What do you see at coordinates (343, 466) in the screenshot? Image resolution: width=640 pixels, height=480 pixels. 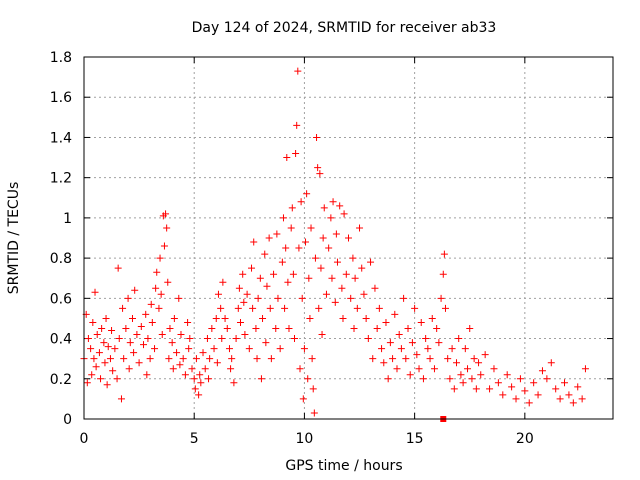 I see `x-axis-label: GPS time / hours` at bounding box center [343, 466].